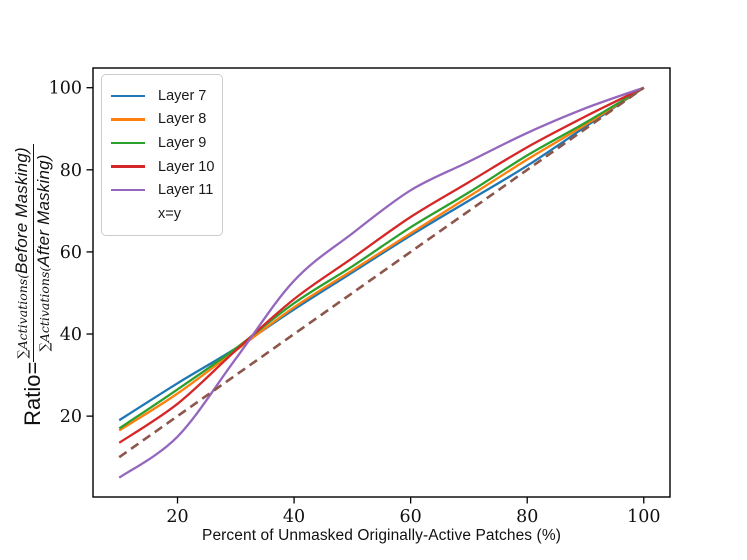  I want to click on x-tick-label: 40, so click(294, 517).